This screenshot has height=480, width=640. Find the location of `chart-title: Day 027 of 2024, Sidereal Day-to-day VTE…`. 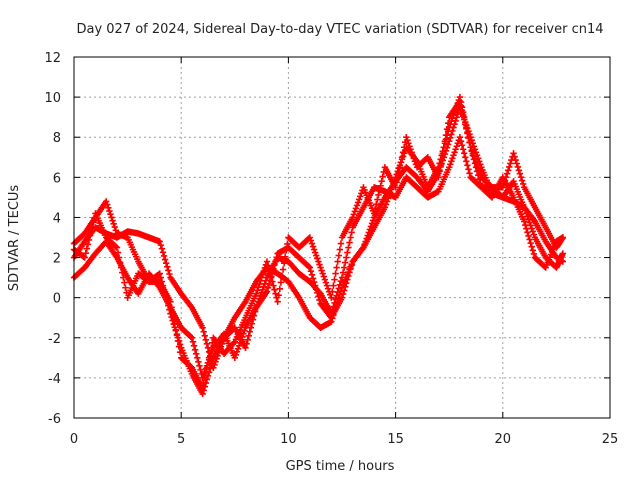

chart-title: Day 027 of 2024, Sidereal Day-to-day VTE… is located at coordinates (339, 29).